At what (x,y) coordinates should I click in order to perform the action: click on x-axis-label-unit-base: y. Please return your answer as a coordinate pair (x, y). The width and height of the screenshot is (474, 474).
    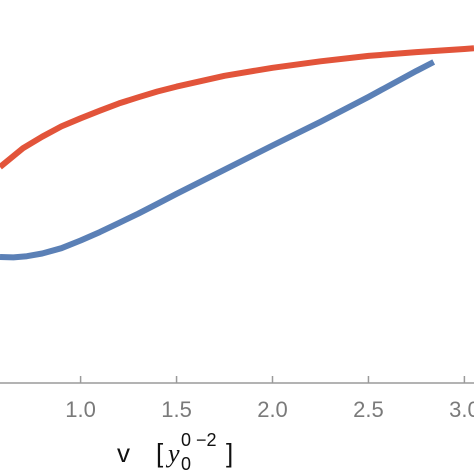
    Looking at the image, I should click on (172, 453).